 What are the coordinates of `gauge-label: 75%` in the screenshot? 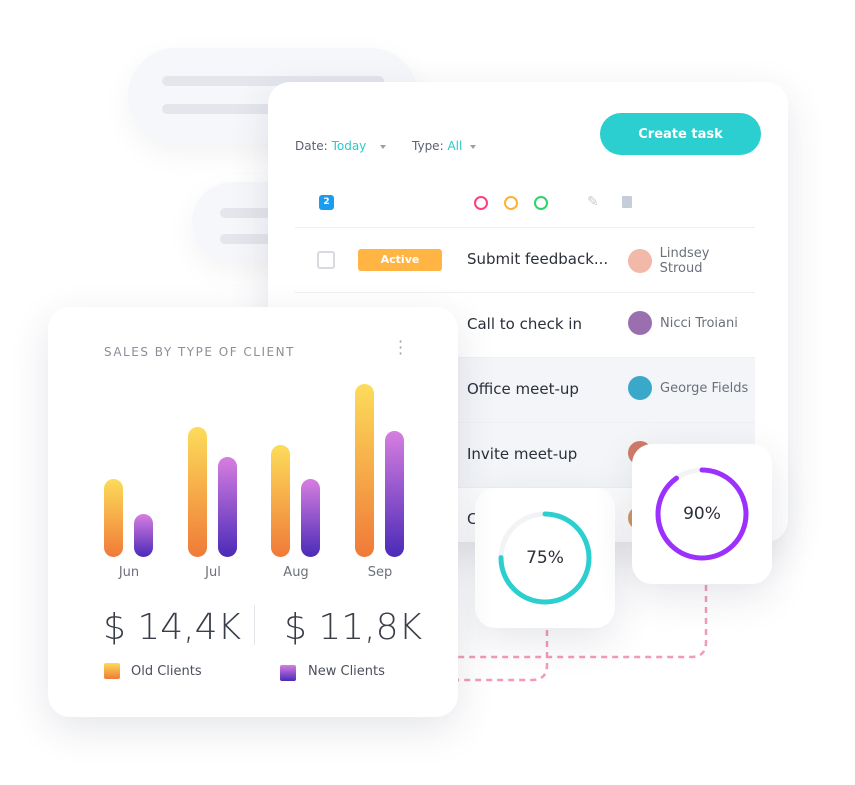 It's located at (545, 558).